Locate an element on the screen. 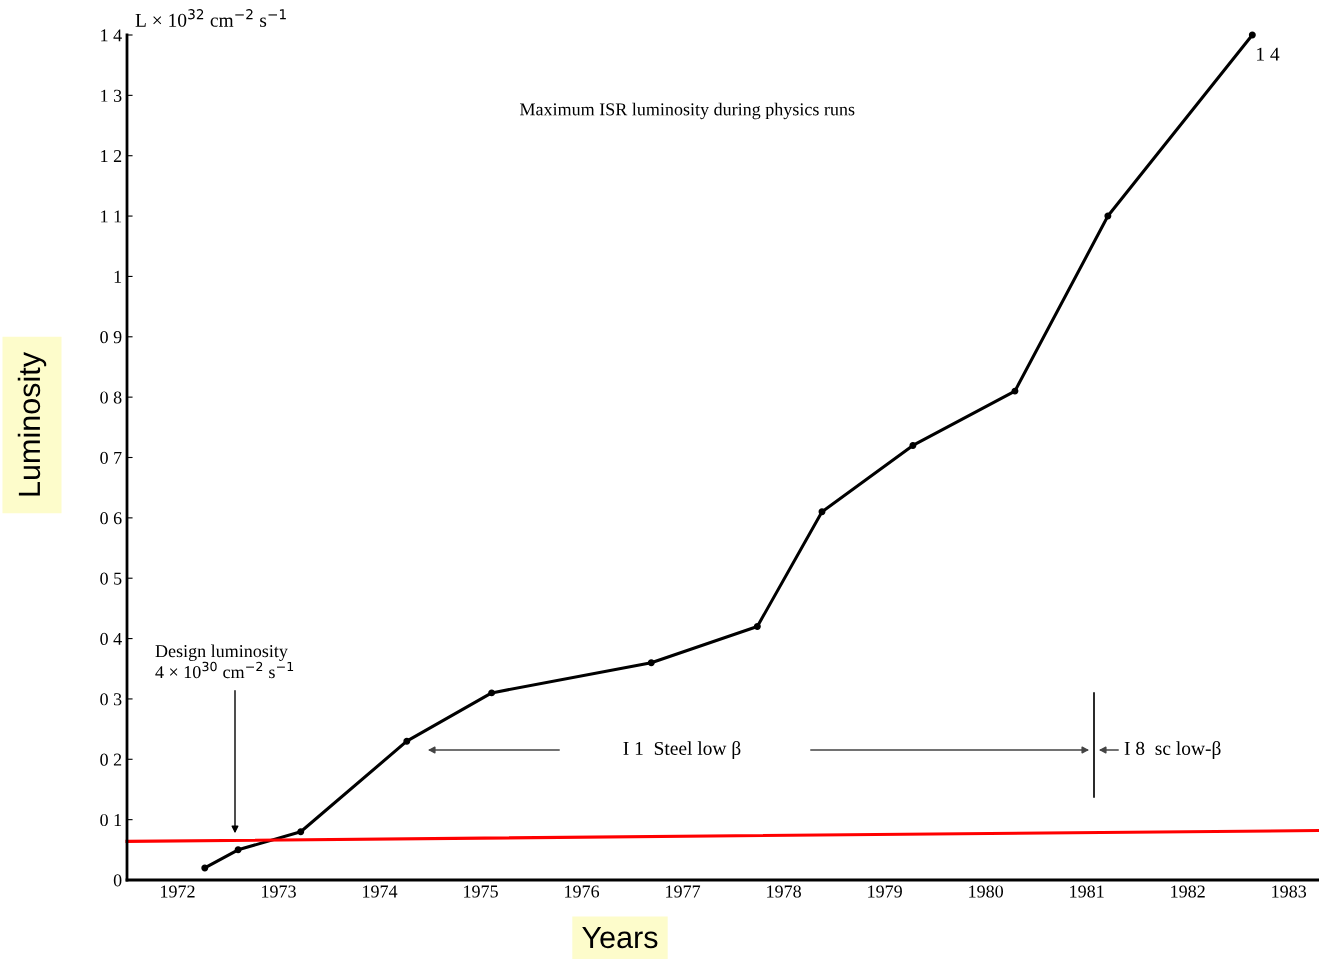 This screenshot has height=959, width=1319. annotation: I 8 sc low-β is located at coordinates (1172, 750).